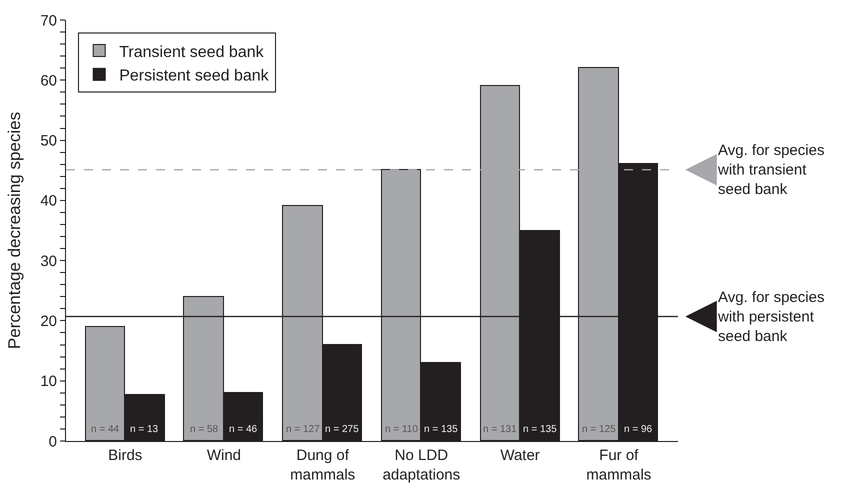  Describe the element at coordinates (520, 455) in the screenshot. I see `x-tick-label: Water` at that location.